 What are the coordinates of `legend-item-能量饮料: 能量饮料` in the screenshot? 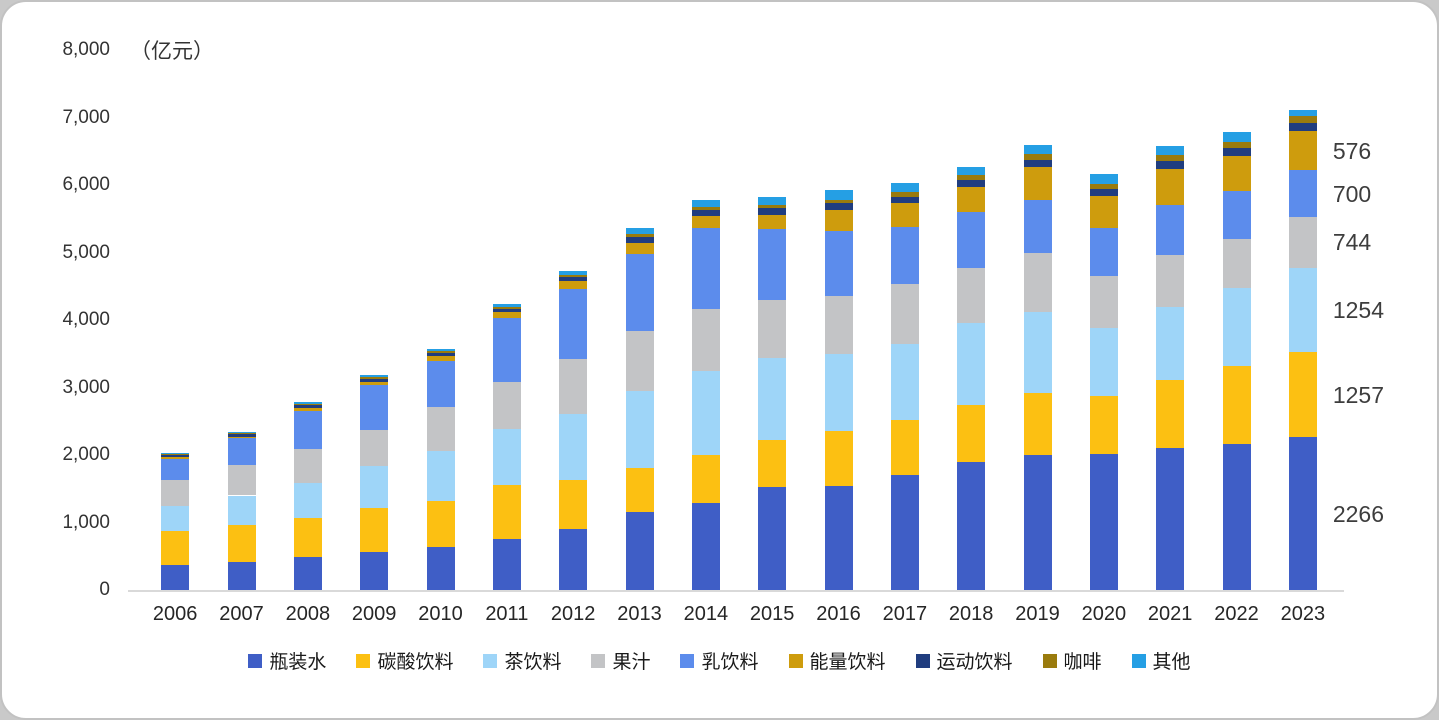 It's located at (837, 660).